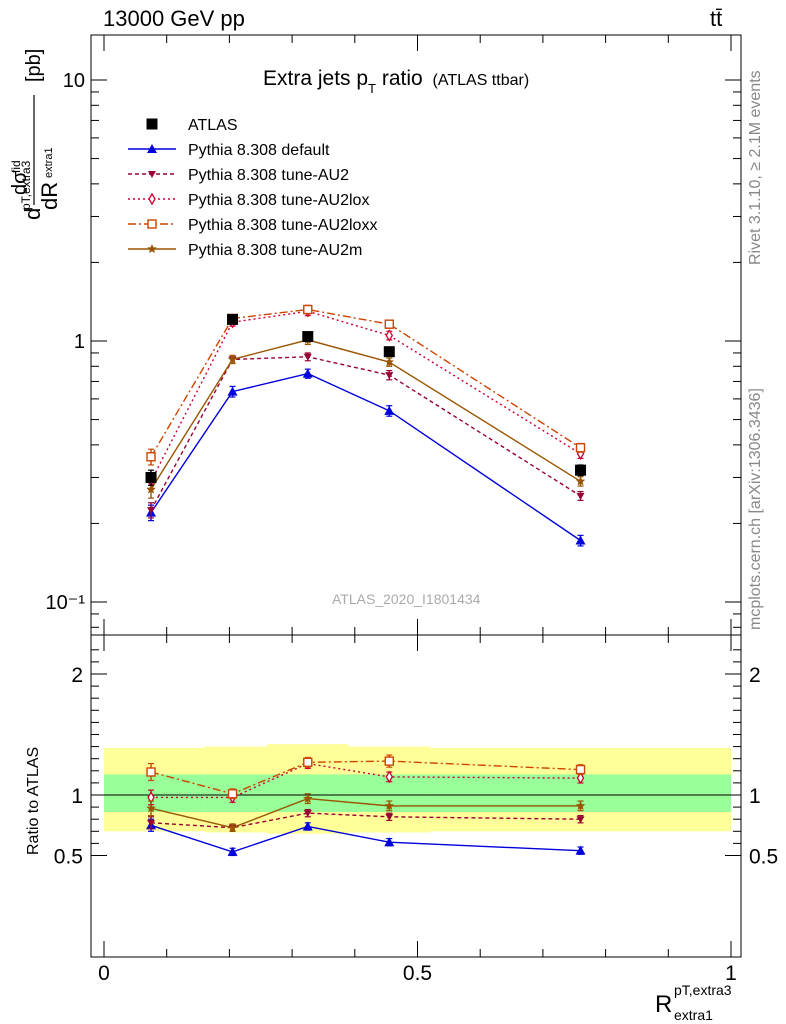 The image size is (786, 1024). I want to click on series-pythia-8-308-tune-au2lox, so click(366, 397).